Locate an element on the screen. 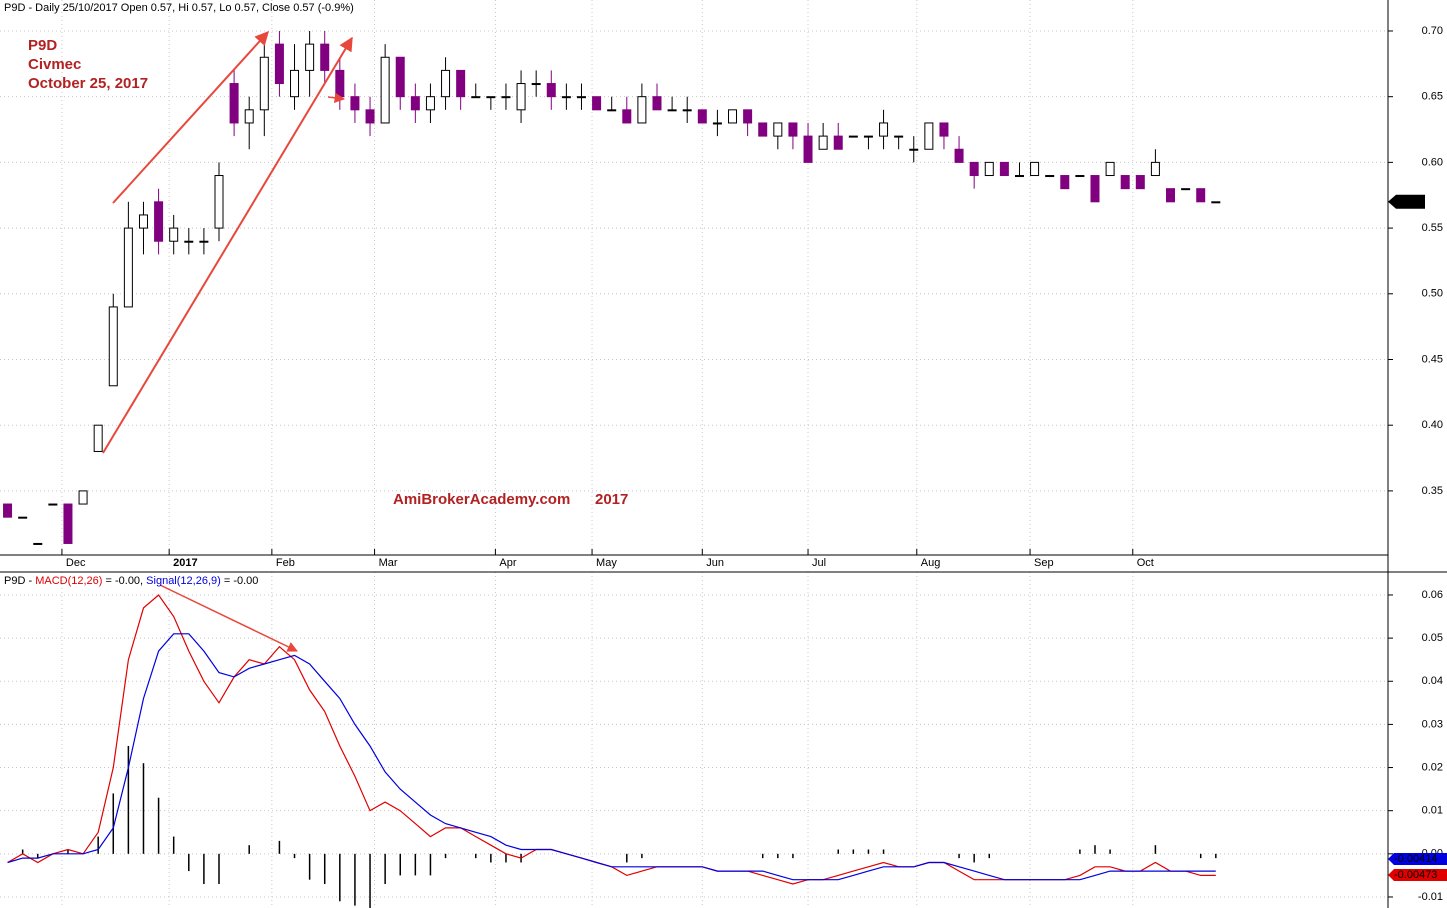  annotation: 2017 is located at coordinates (611, 499).